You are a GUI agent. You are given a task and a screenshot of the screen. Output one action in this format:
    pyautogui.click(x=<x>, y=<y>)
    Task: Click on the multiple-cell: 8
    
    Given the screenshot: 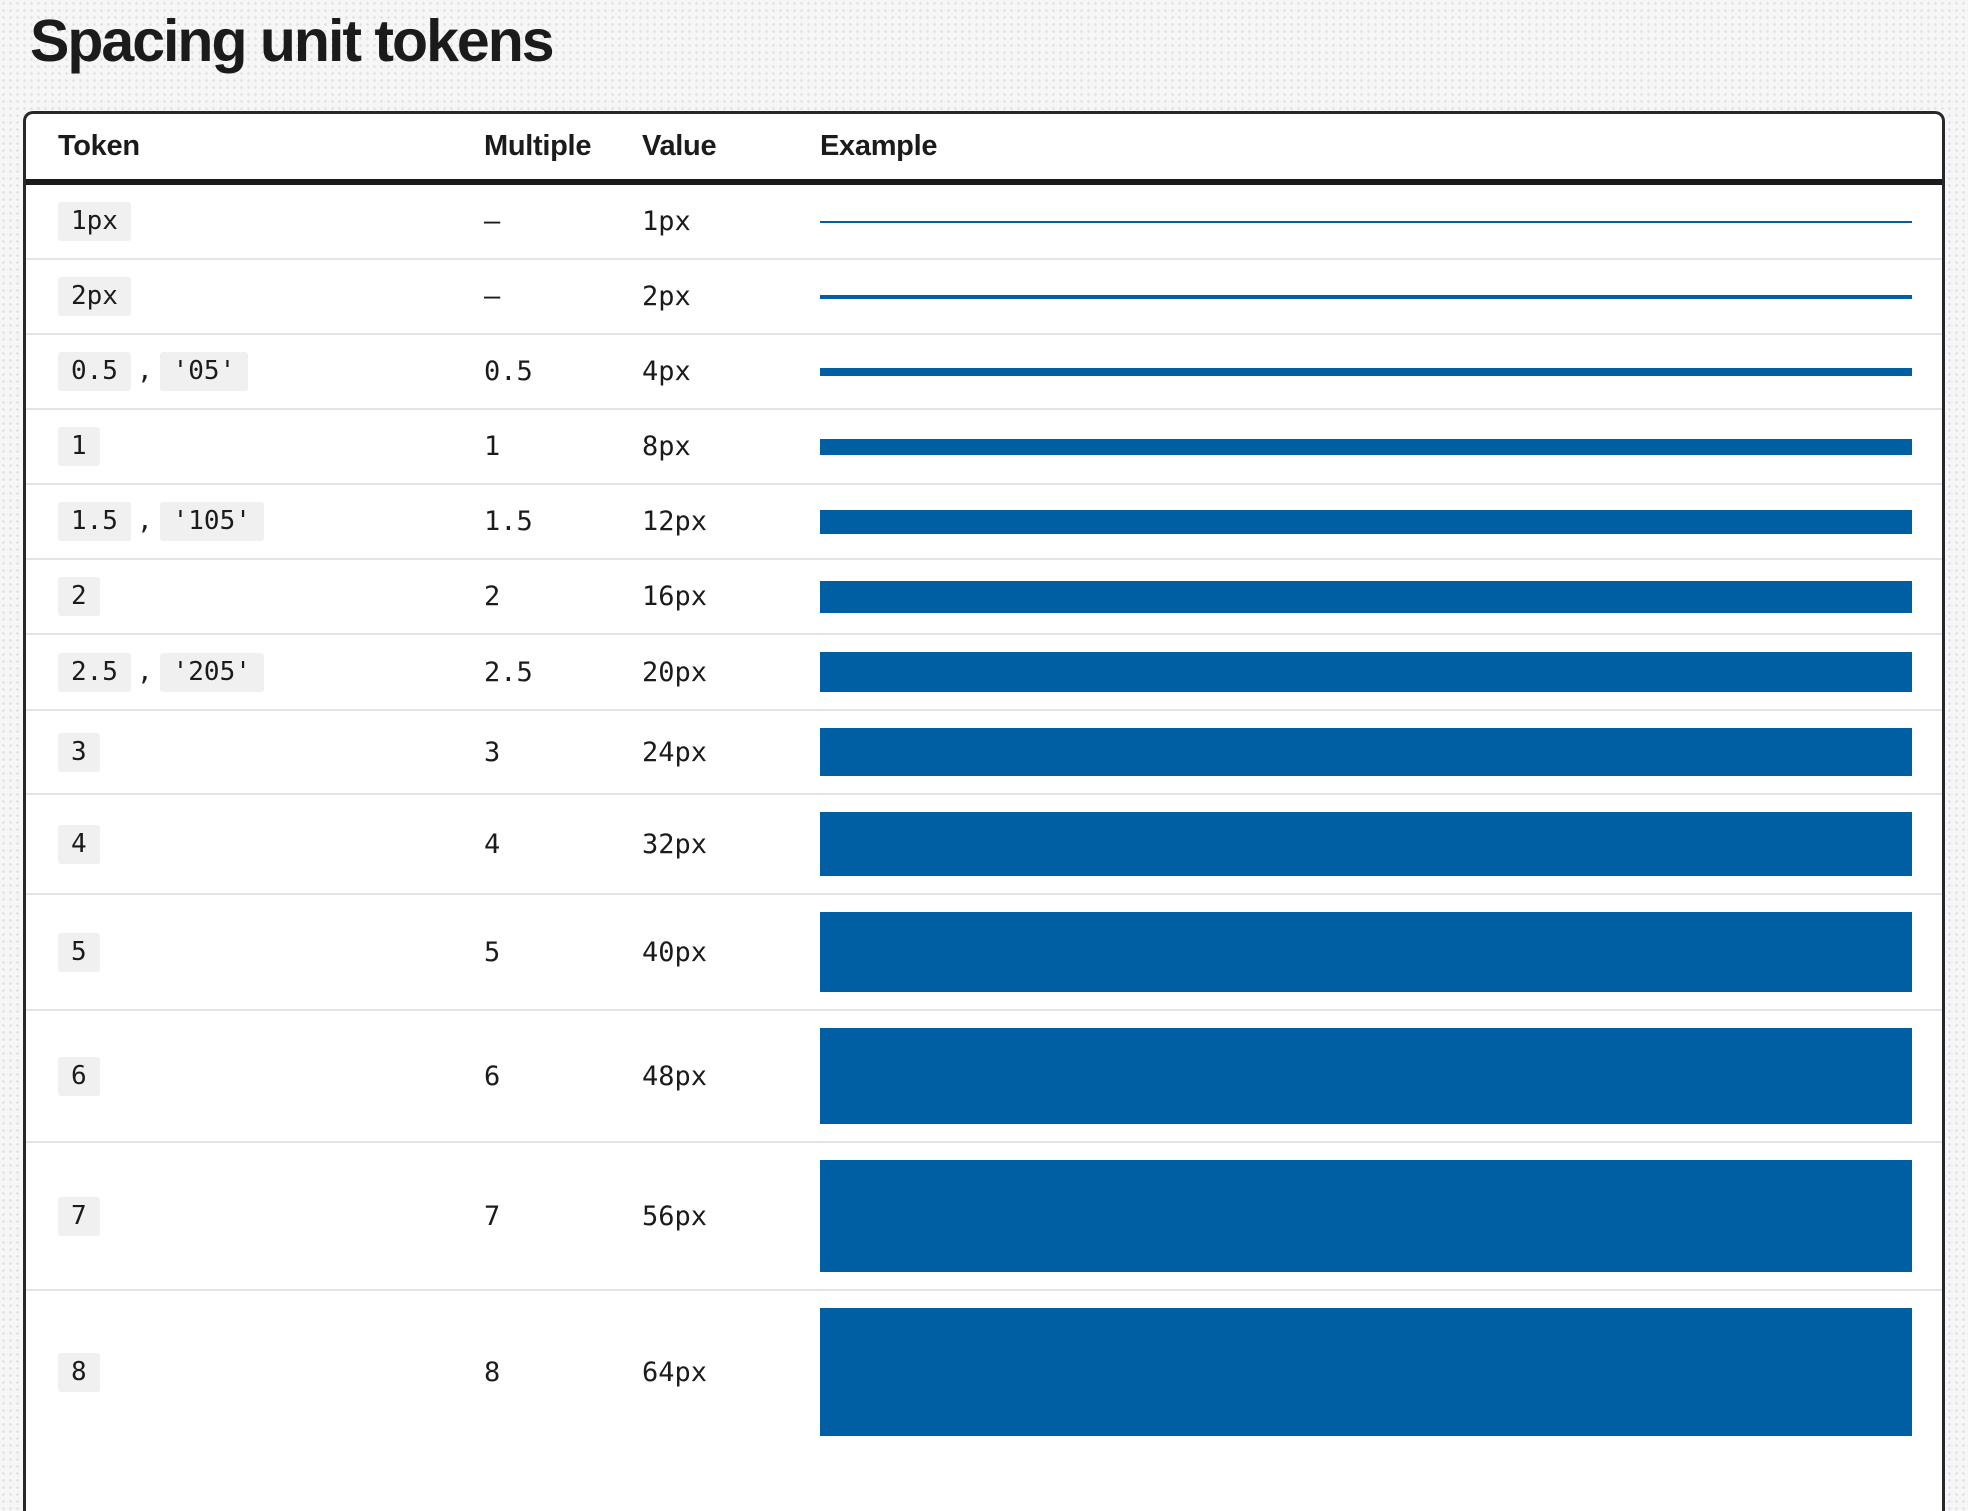 What is the action you would take?
    pyautogui.click(x=563, y=1371)
    